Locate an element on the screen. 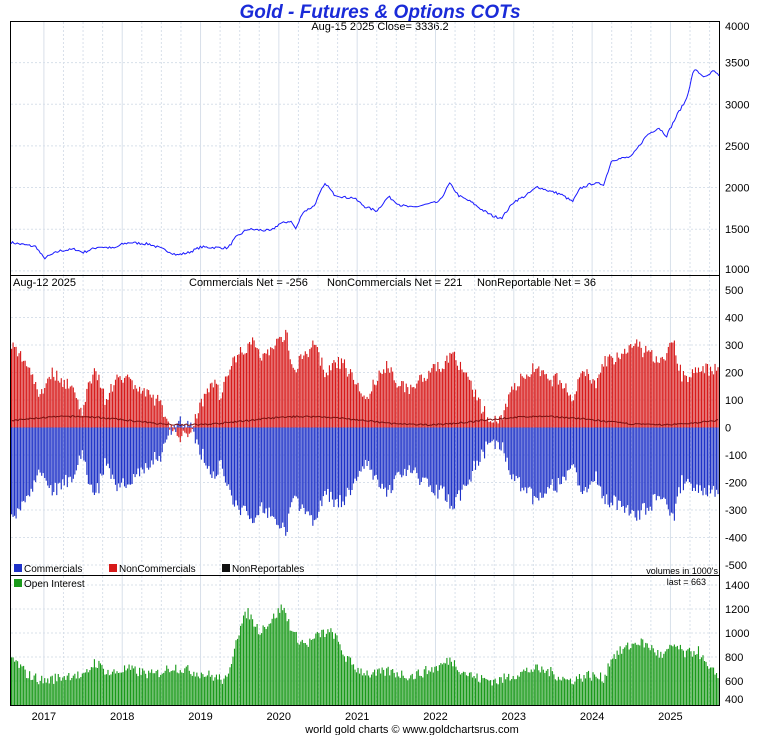 This screenshot has width=760, height=735. legend-swatch-commercials is located at coordinates (18, 568).